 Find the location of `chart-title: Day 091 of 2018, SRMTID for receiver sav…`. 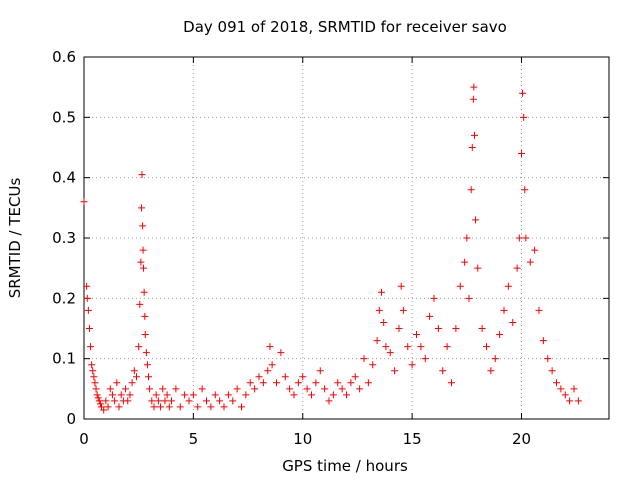

chart-title: Day 091 of 2018, SRMTID for receiver sav… is located at coordinates (345, 27).